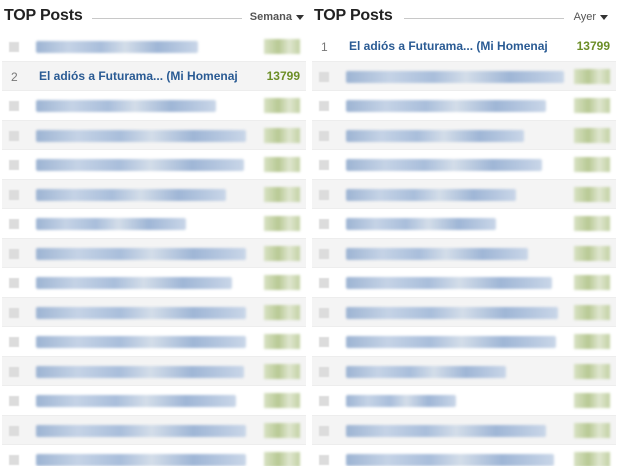 The image size is (626, 466). I want to click on panel-header: TOP Posts Ayer, so click(464, 16).